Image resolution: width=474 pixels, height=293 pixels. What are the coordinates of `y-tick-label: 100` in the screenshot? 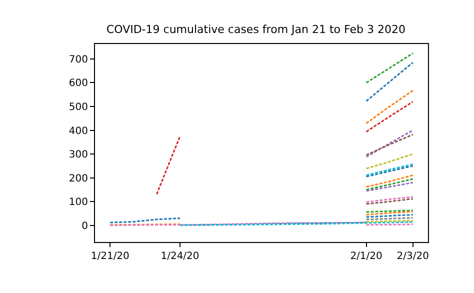 It's located at (78, 202).